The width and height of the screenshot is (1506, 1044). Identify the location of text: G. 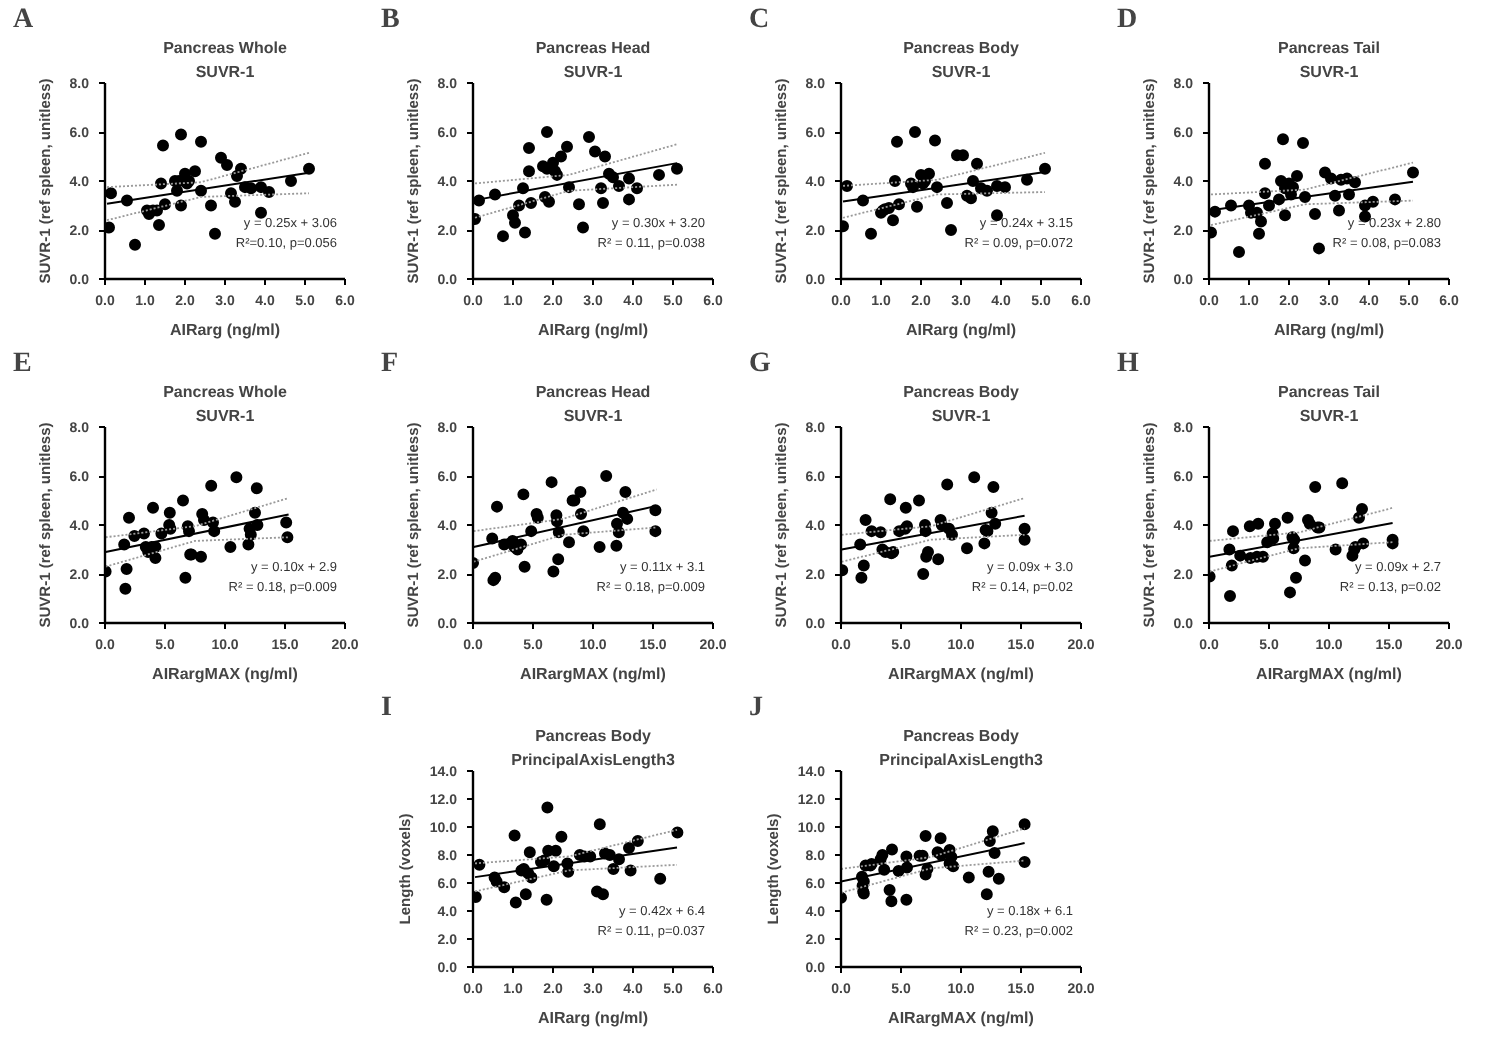
(760, 364).